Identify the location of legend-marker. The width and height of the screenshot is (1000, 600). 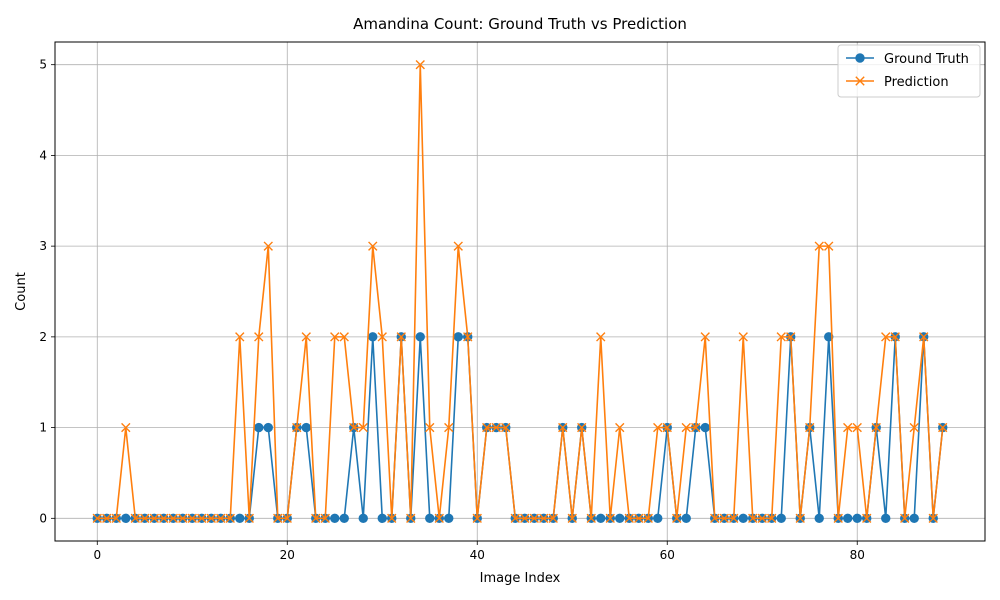
(860, 81).